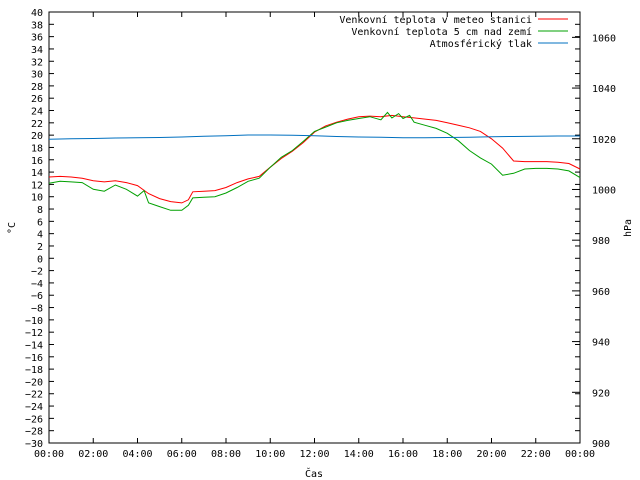 The height and width of the screenshot is (480, 640). What do you see at coordinates (34, 370) in the screenshot?
I see `y-tick-label: −18` at bounding box center [34, 370].